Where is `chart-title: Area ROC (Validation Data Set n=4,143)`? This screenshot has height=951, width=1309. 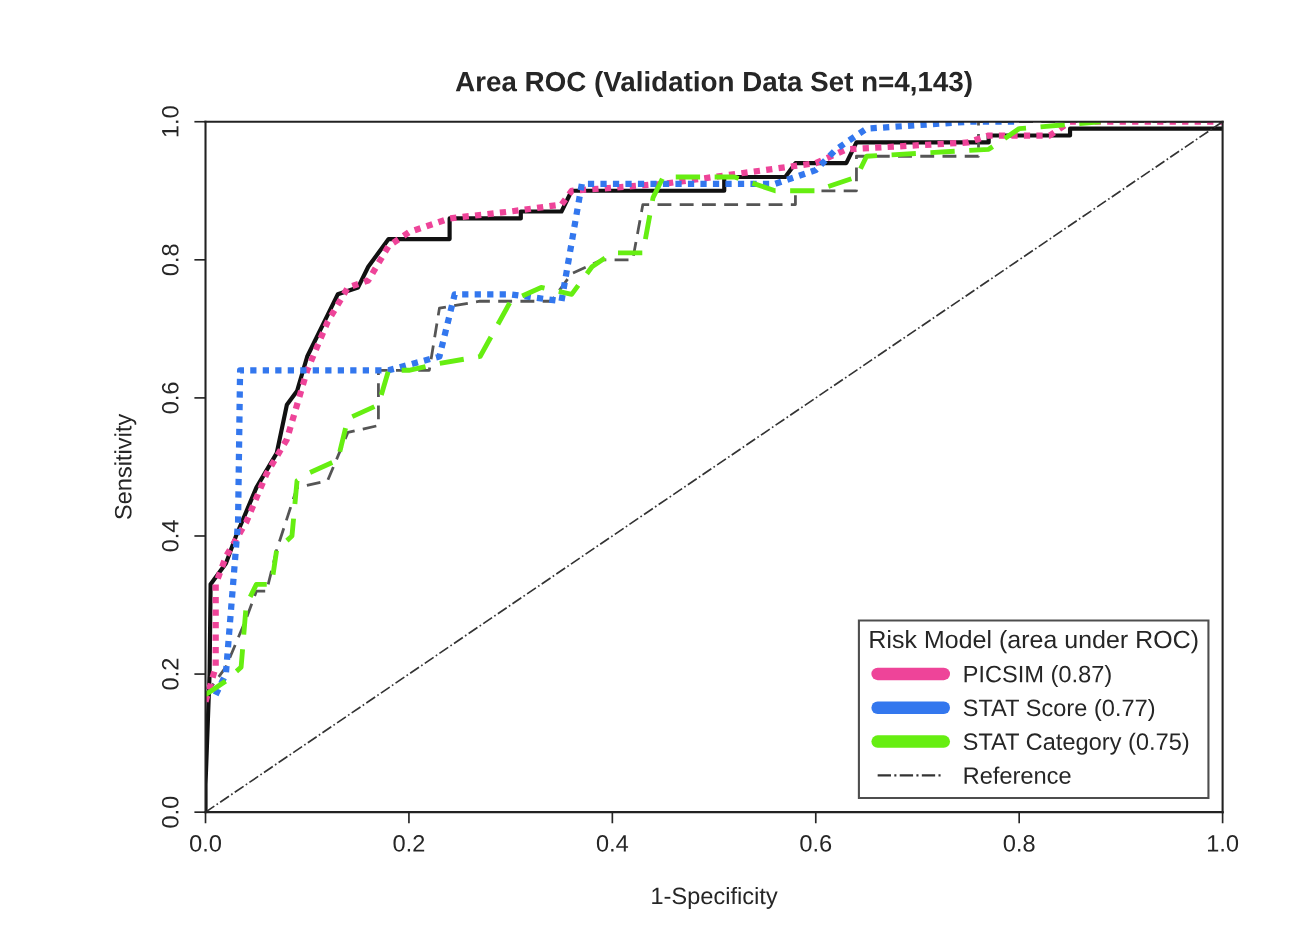 chart-title: Area ROC (Validation Data Set n=4,143) is located at coordinates (713, 84).